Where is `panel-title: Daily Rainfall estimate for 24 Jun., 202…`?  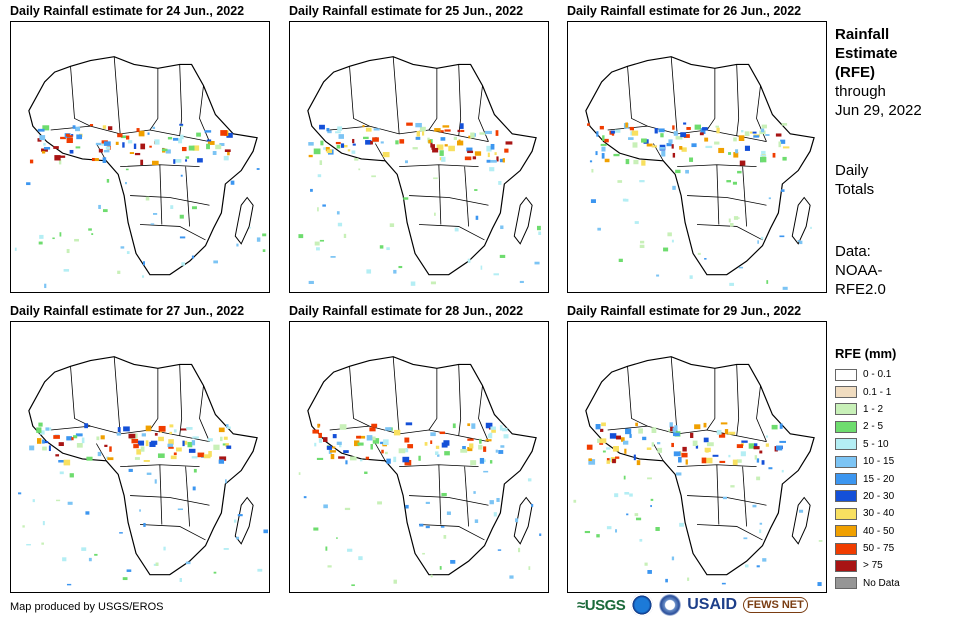
panel-title: Daily Rainfall estimate for 24 Jun., 202… is located at coordinates (127, 11).